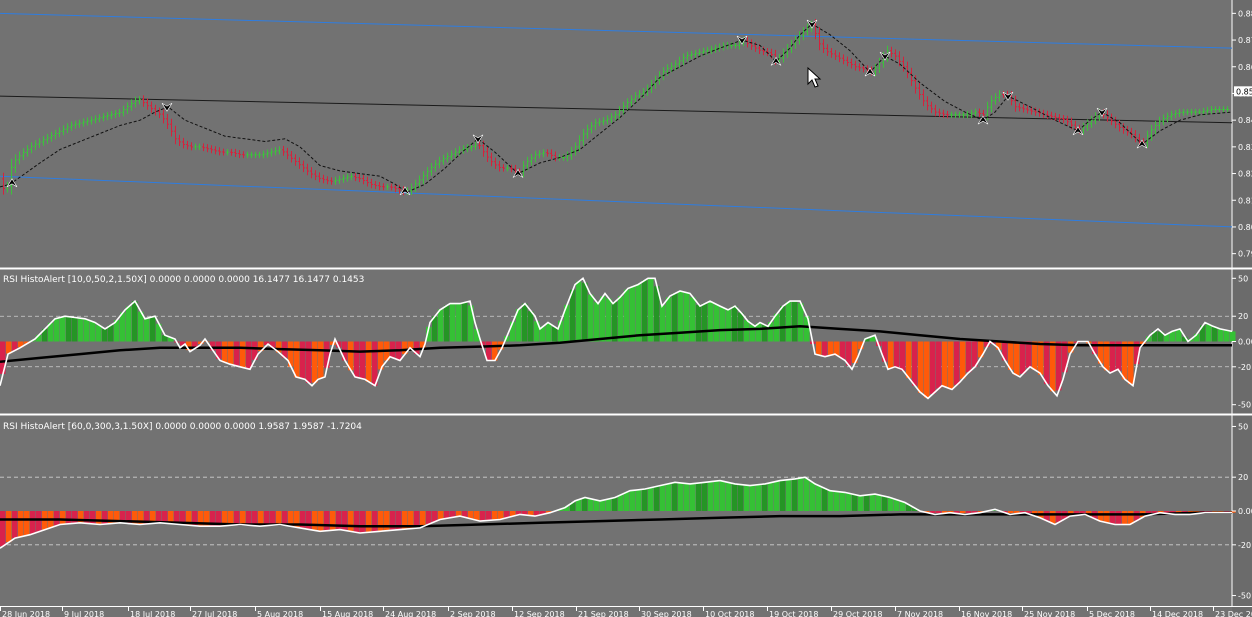 This screenshot has width=1252, height=617. Describe the element at coordinates (1245, 200) in the screenshot. I see `price-tick-label: 0.81` at that location.